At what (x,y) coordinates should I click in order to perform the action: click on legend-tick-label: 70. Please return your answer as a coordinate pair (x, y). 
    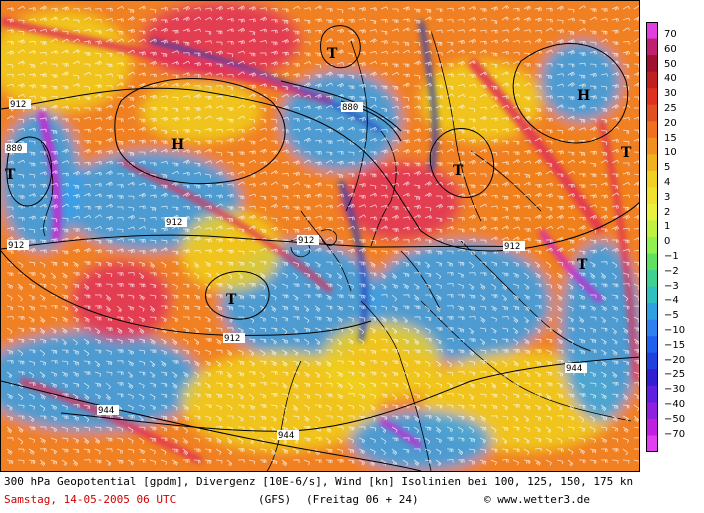
    Looking at the image, I should click on (670, 34).